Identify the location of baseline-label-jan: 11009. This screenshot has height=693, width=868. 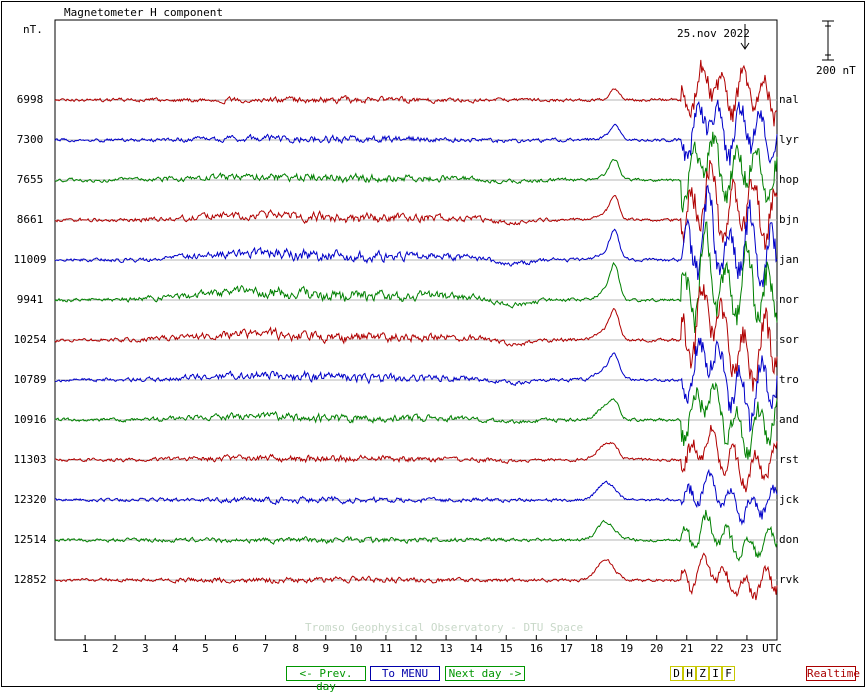
(30, 259).